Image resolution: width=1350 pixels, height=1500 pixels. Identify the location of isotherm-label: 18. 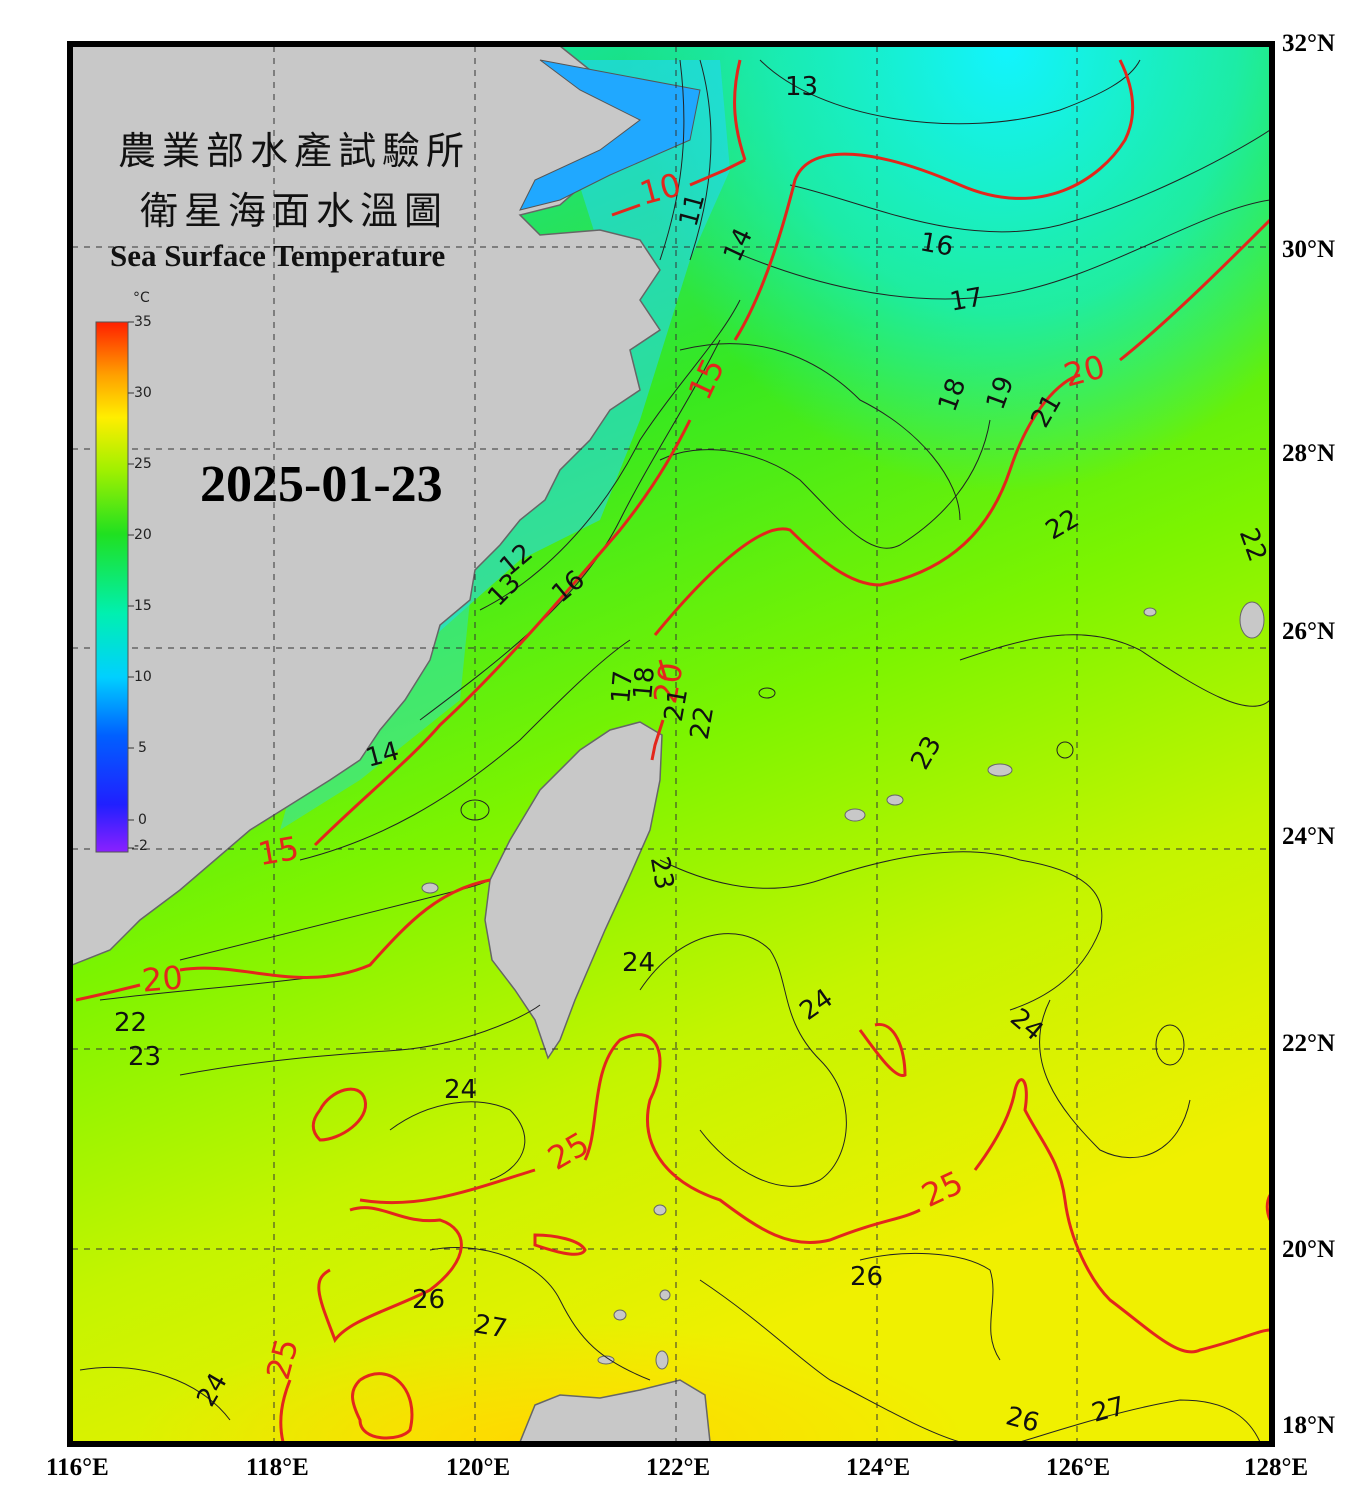
(644, 683).